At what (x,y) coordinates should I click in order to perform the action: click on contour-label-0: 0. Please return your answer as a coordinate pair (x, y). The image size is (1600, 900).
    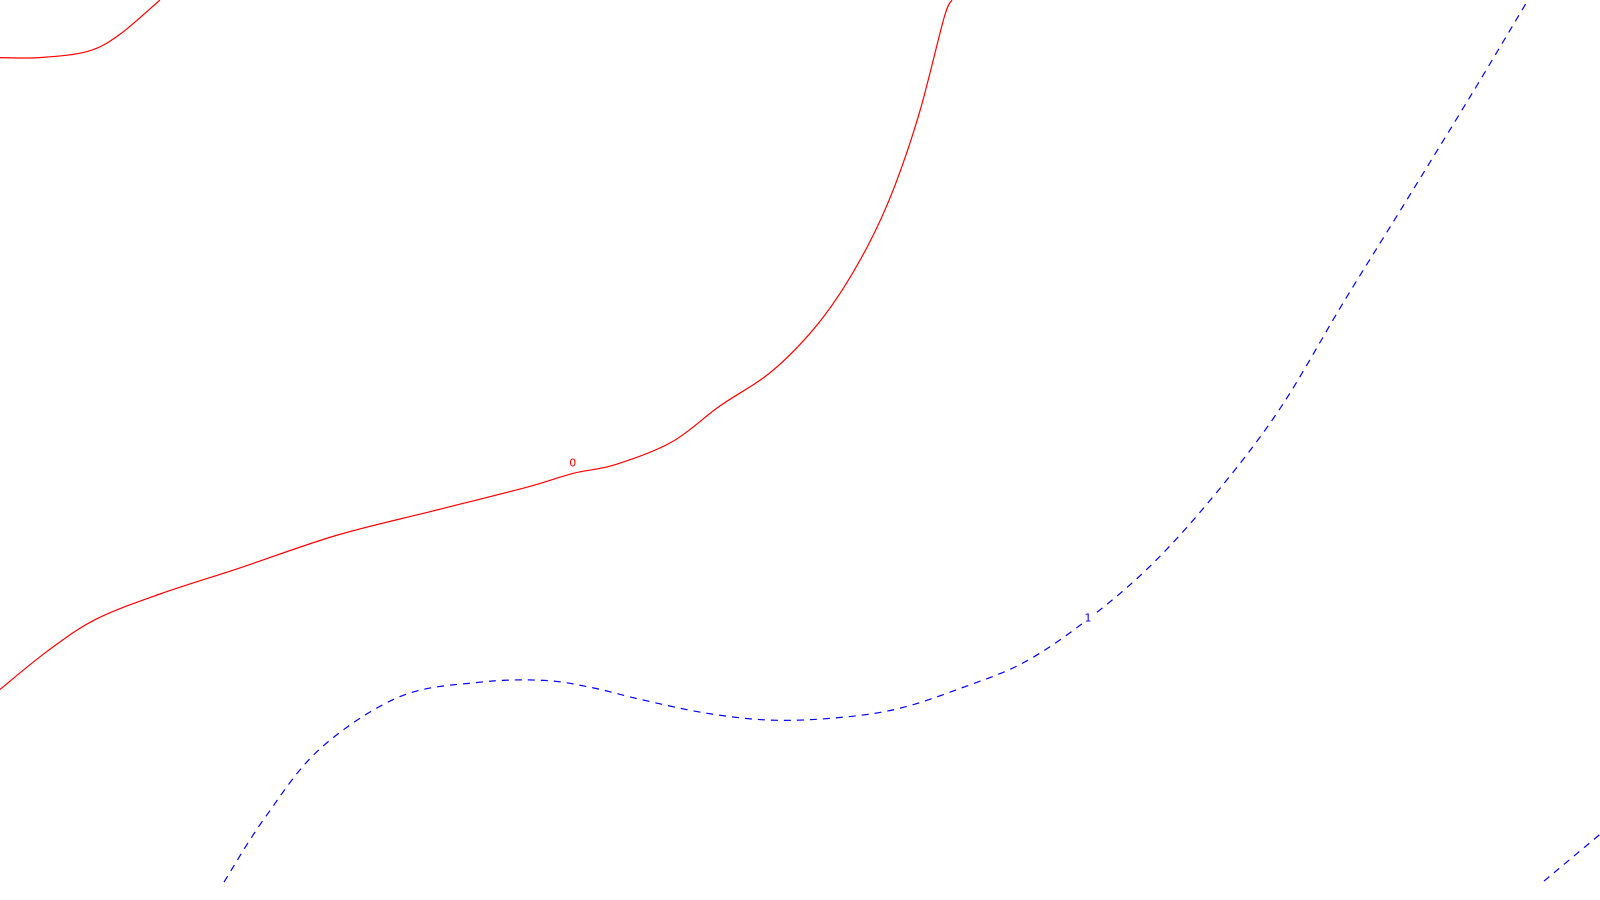
    Looking at the image, I should click on (572, 463).